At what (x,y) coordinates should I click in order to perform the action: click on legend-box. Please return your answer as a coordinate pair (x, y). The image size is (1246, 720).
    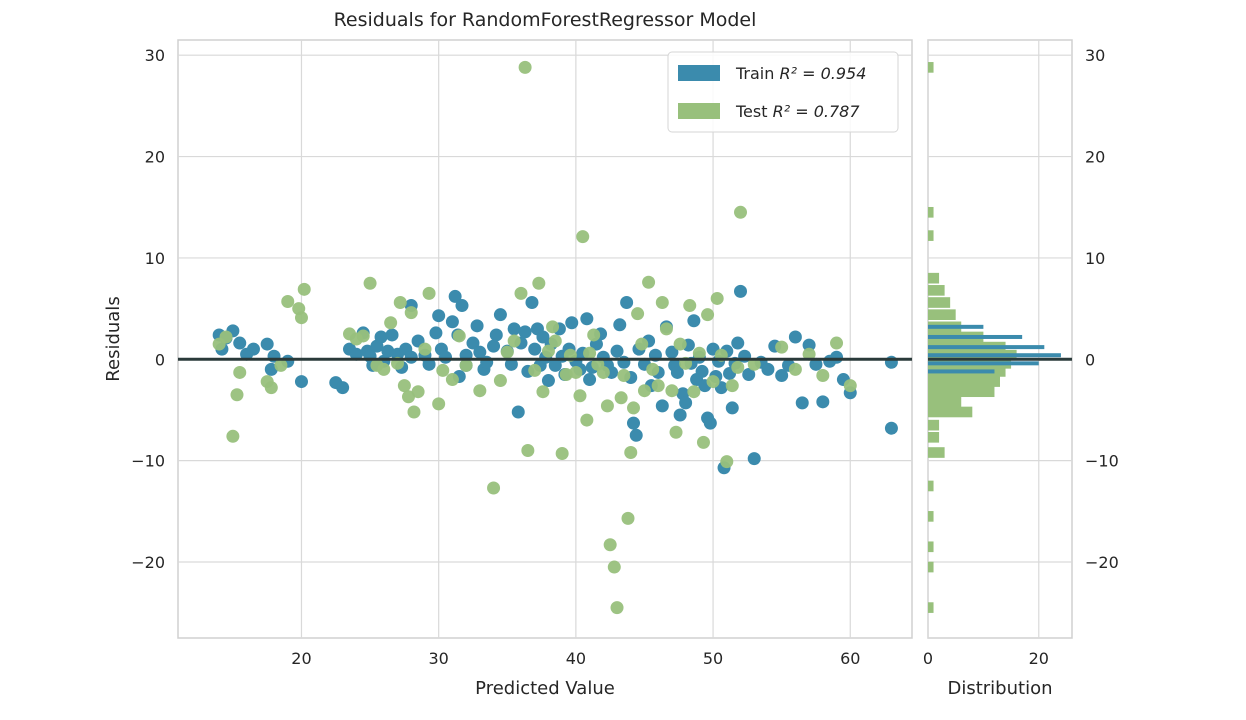
    Looking at the image, I should click on (783, 92).